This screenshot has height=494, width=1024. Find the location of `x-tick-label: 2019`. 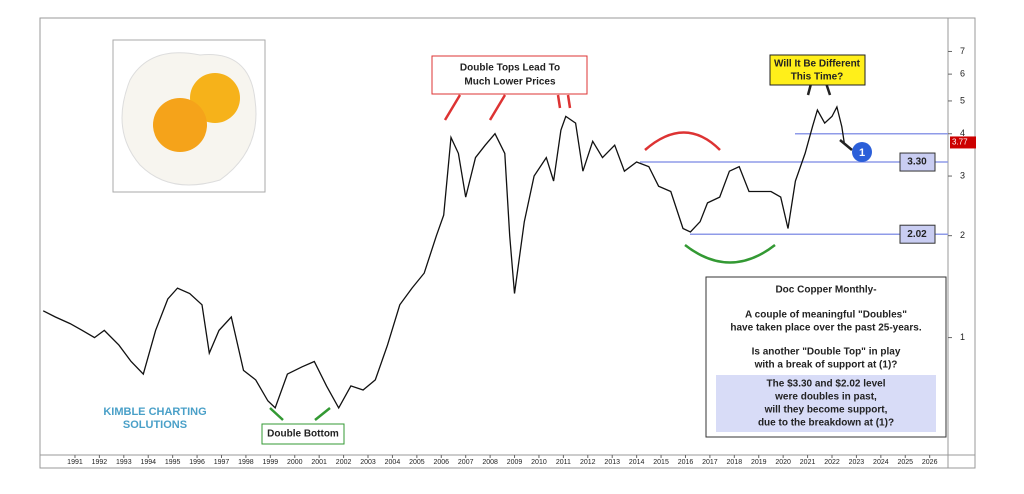

x-tick-label: 2019 is located at coordinates (759, 462).